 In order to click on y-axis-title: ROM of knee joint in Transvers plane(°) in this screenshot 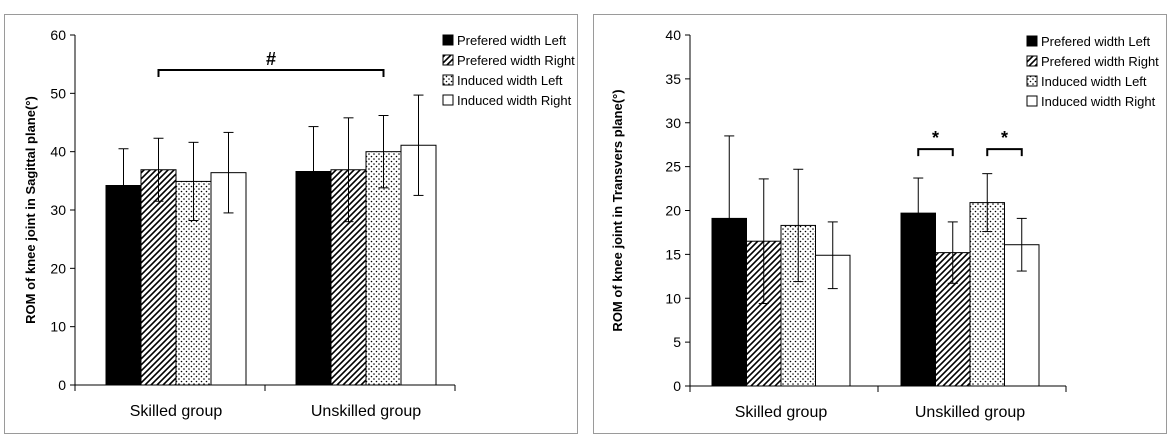, I will do `click(617, 210)`.